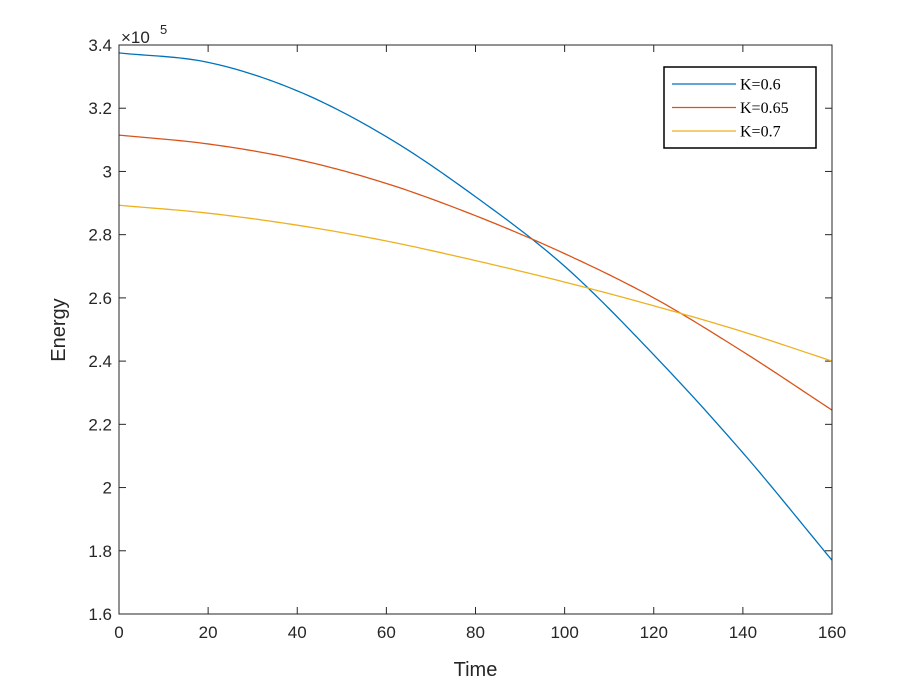 The height and width of the screenshot is (690, 919). I want to click on legend: K=0.6 K=0.65 K=0.7, so click(740, 107).